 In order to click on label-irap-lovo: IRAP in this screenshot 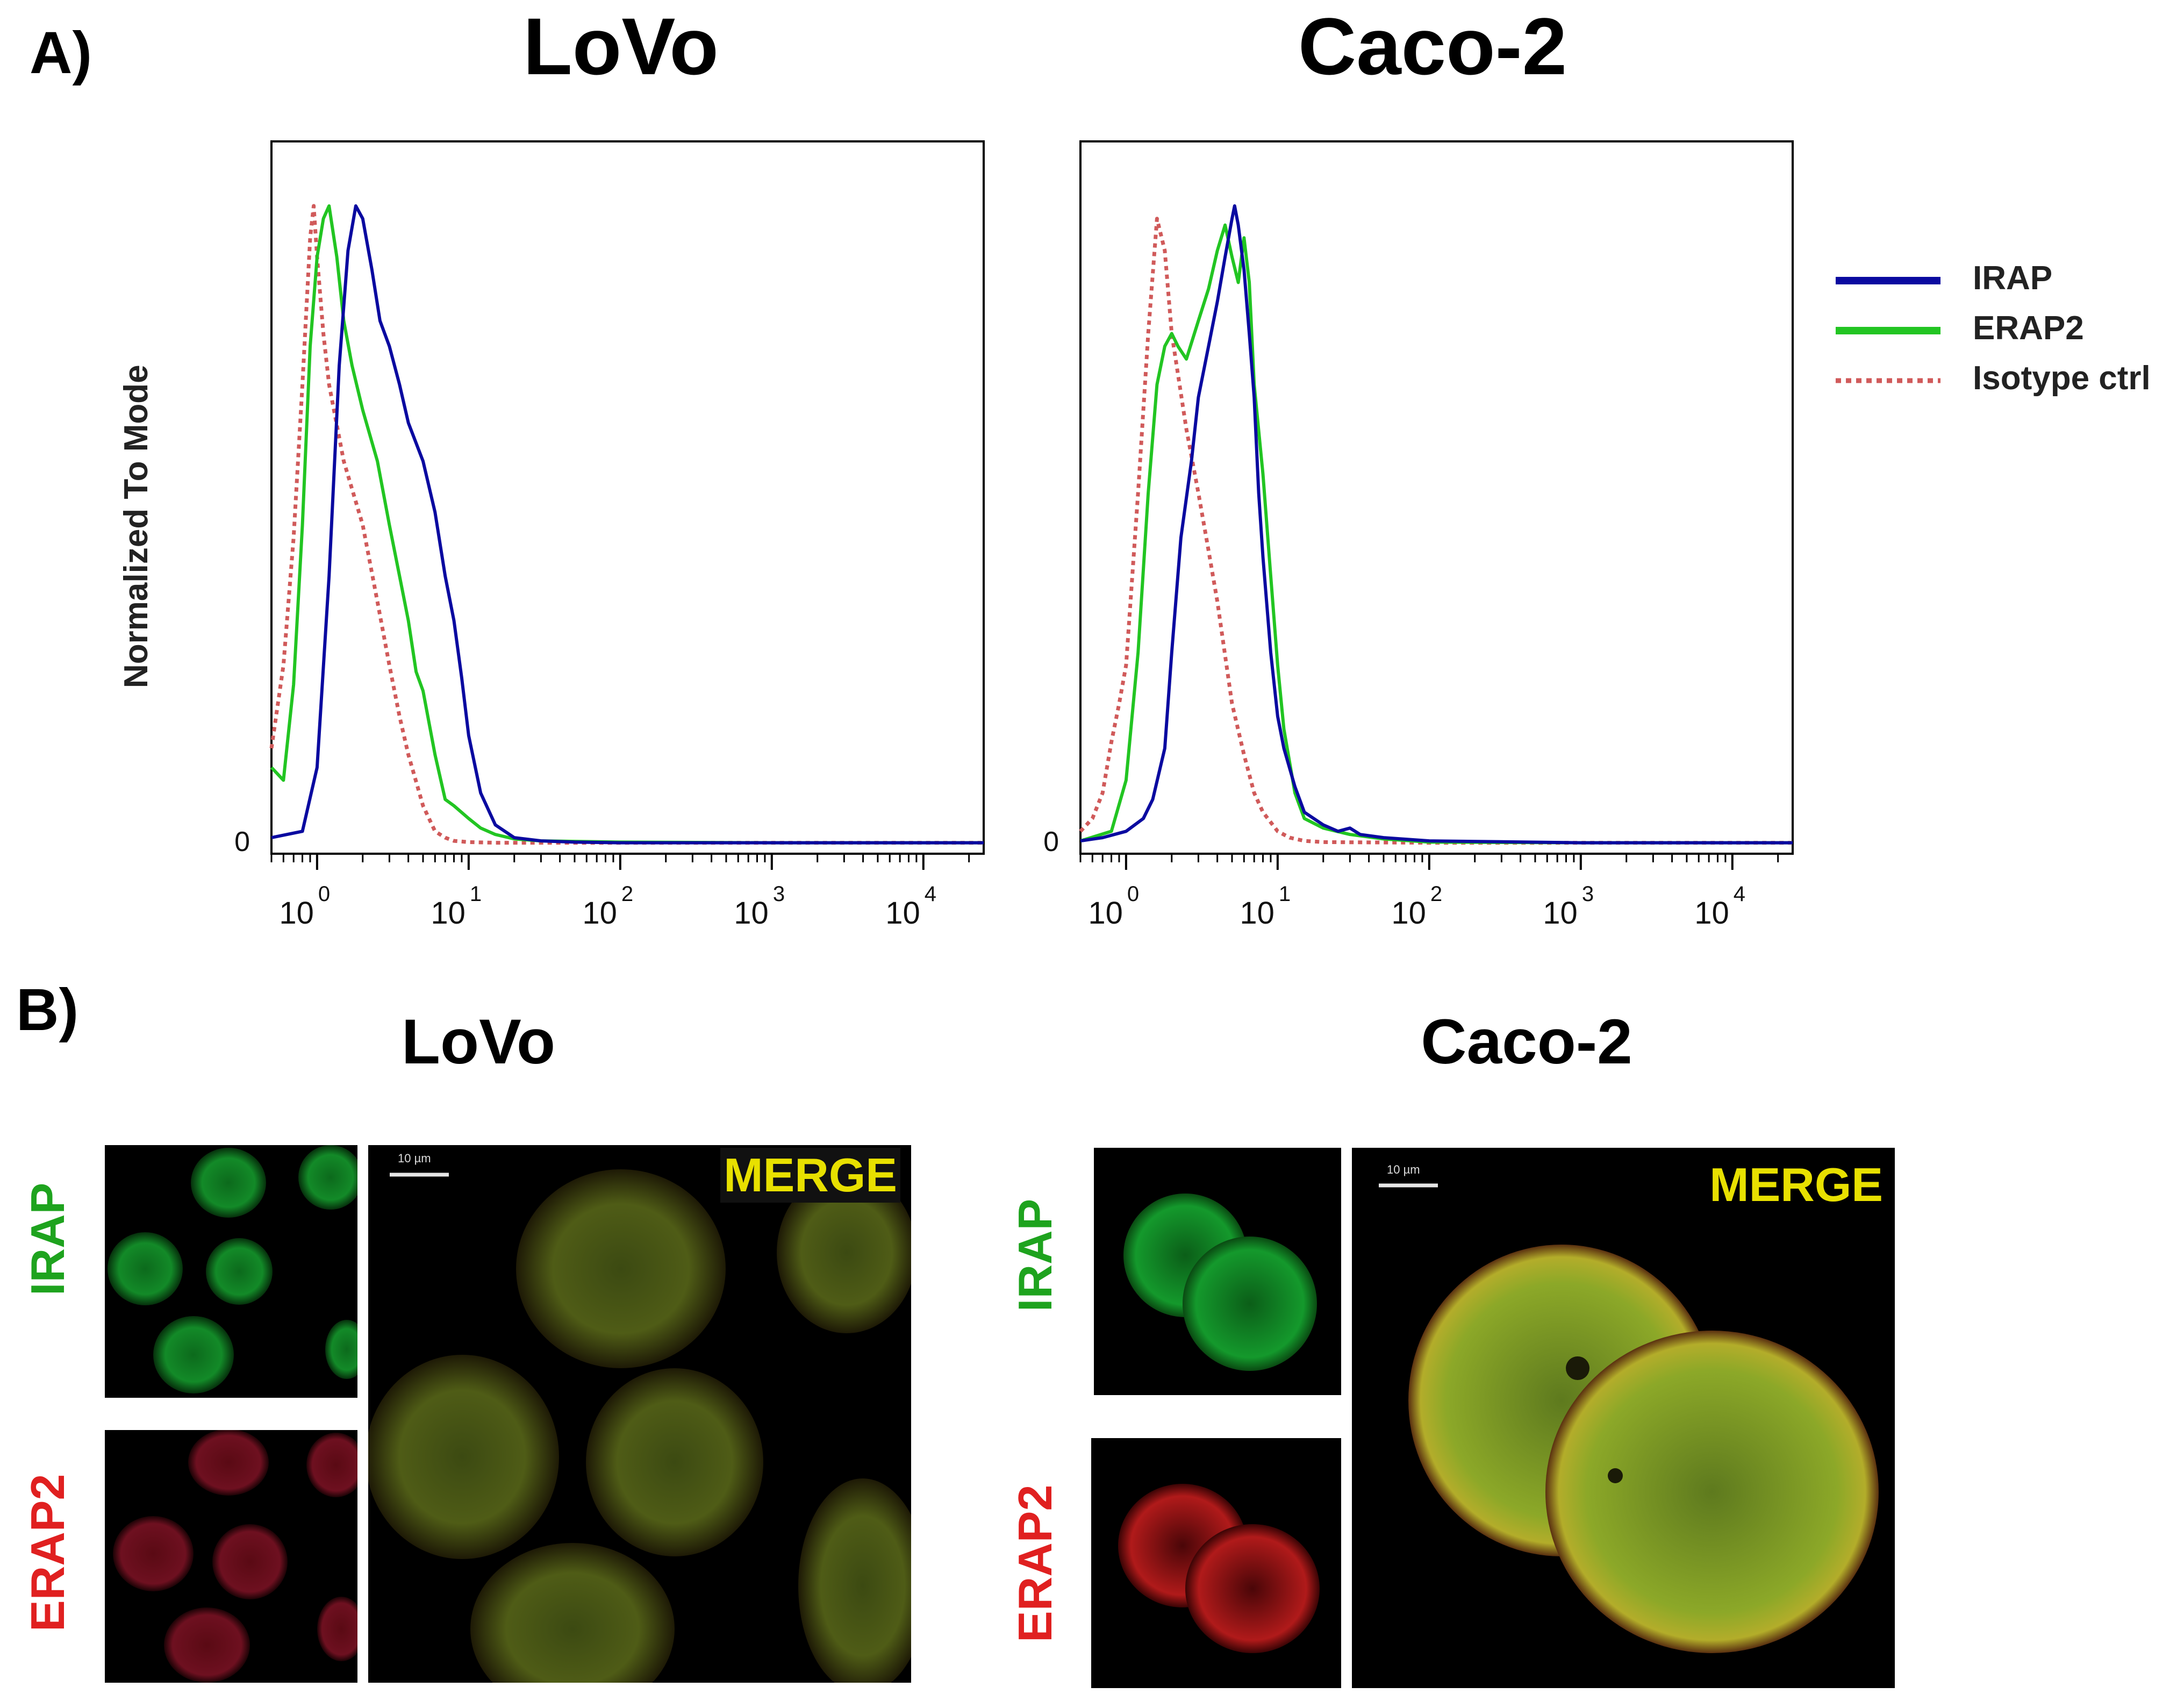, I will do `click(47, 1239)`.